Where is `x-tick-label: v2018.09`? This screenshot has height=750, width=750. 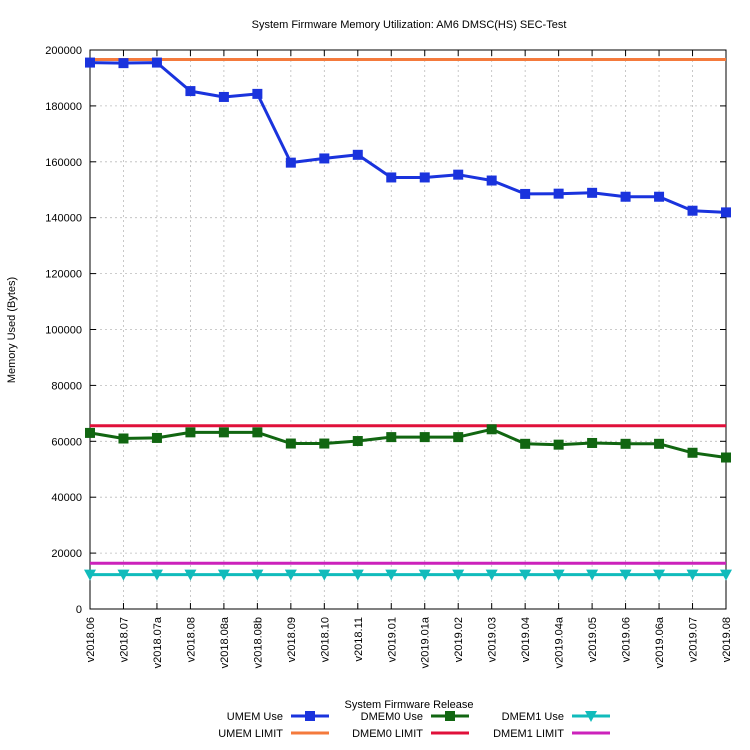
x-tick-label: v2018.09 is located at coordinates (292, 639).